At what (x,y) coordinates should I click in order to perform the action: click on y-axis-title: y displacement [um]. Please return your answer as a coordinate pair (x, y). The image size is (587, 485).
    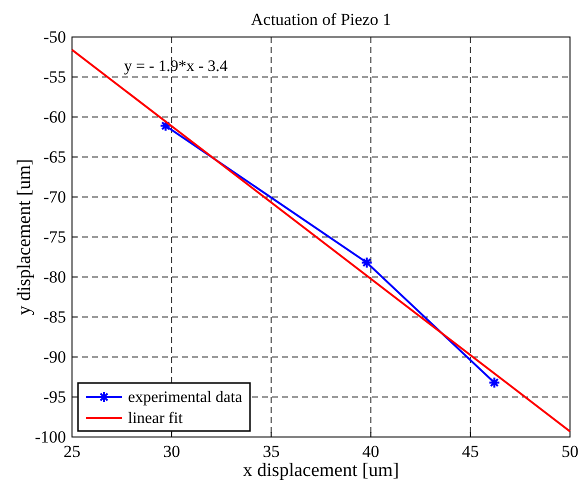
    Looking at the image, I should click on (24, 237).